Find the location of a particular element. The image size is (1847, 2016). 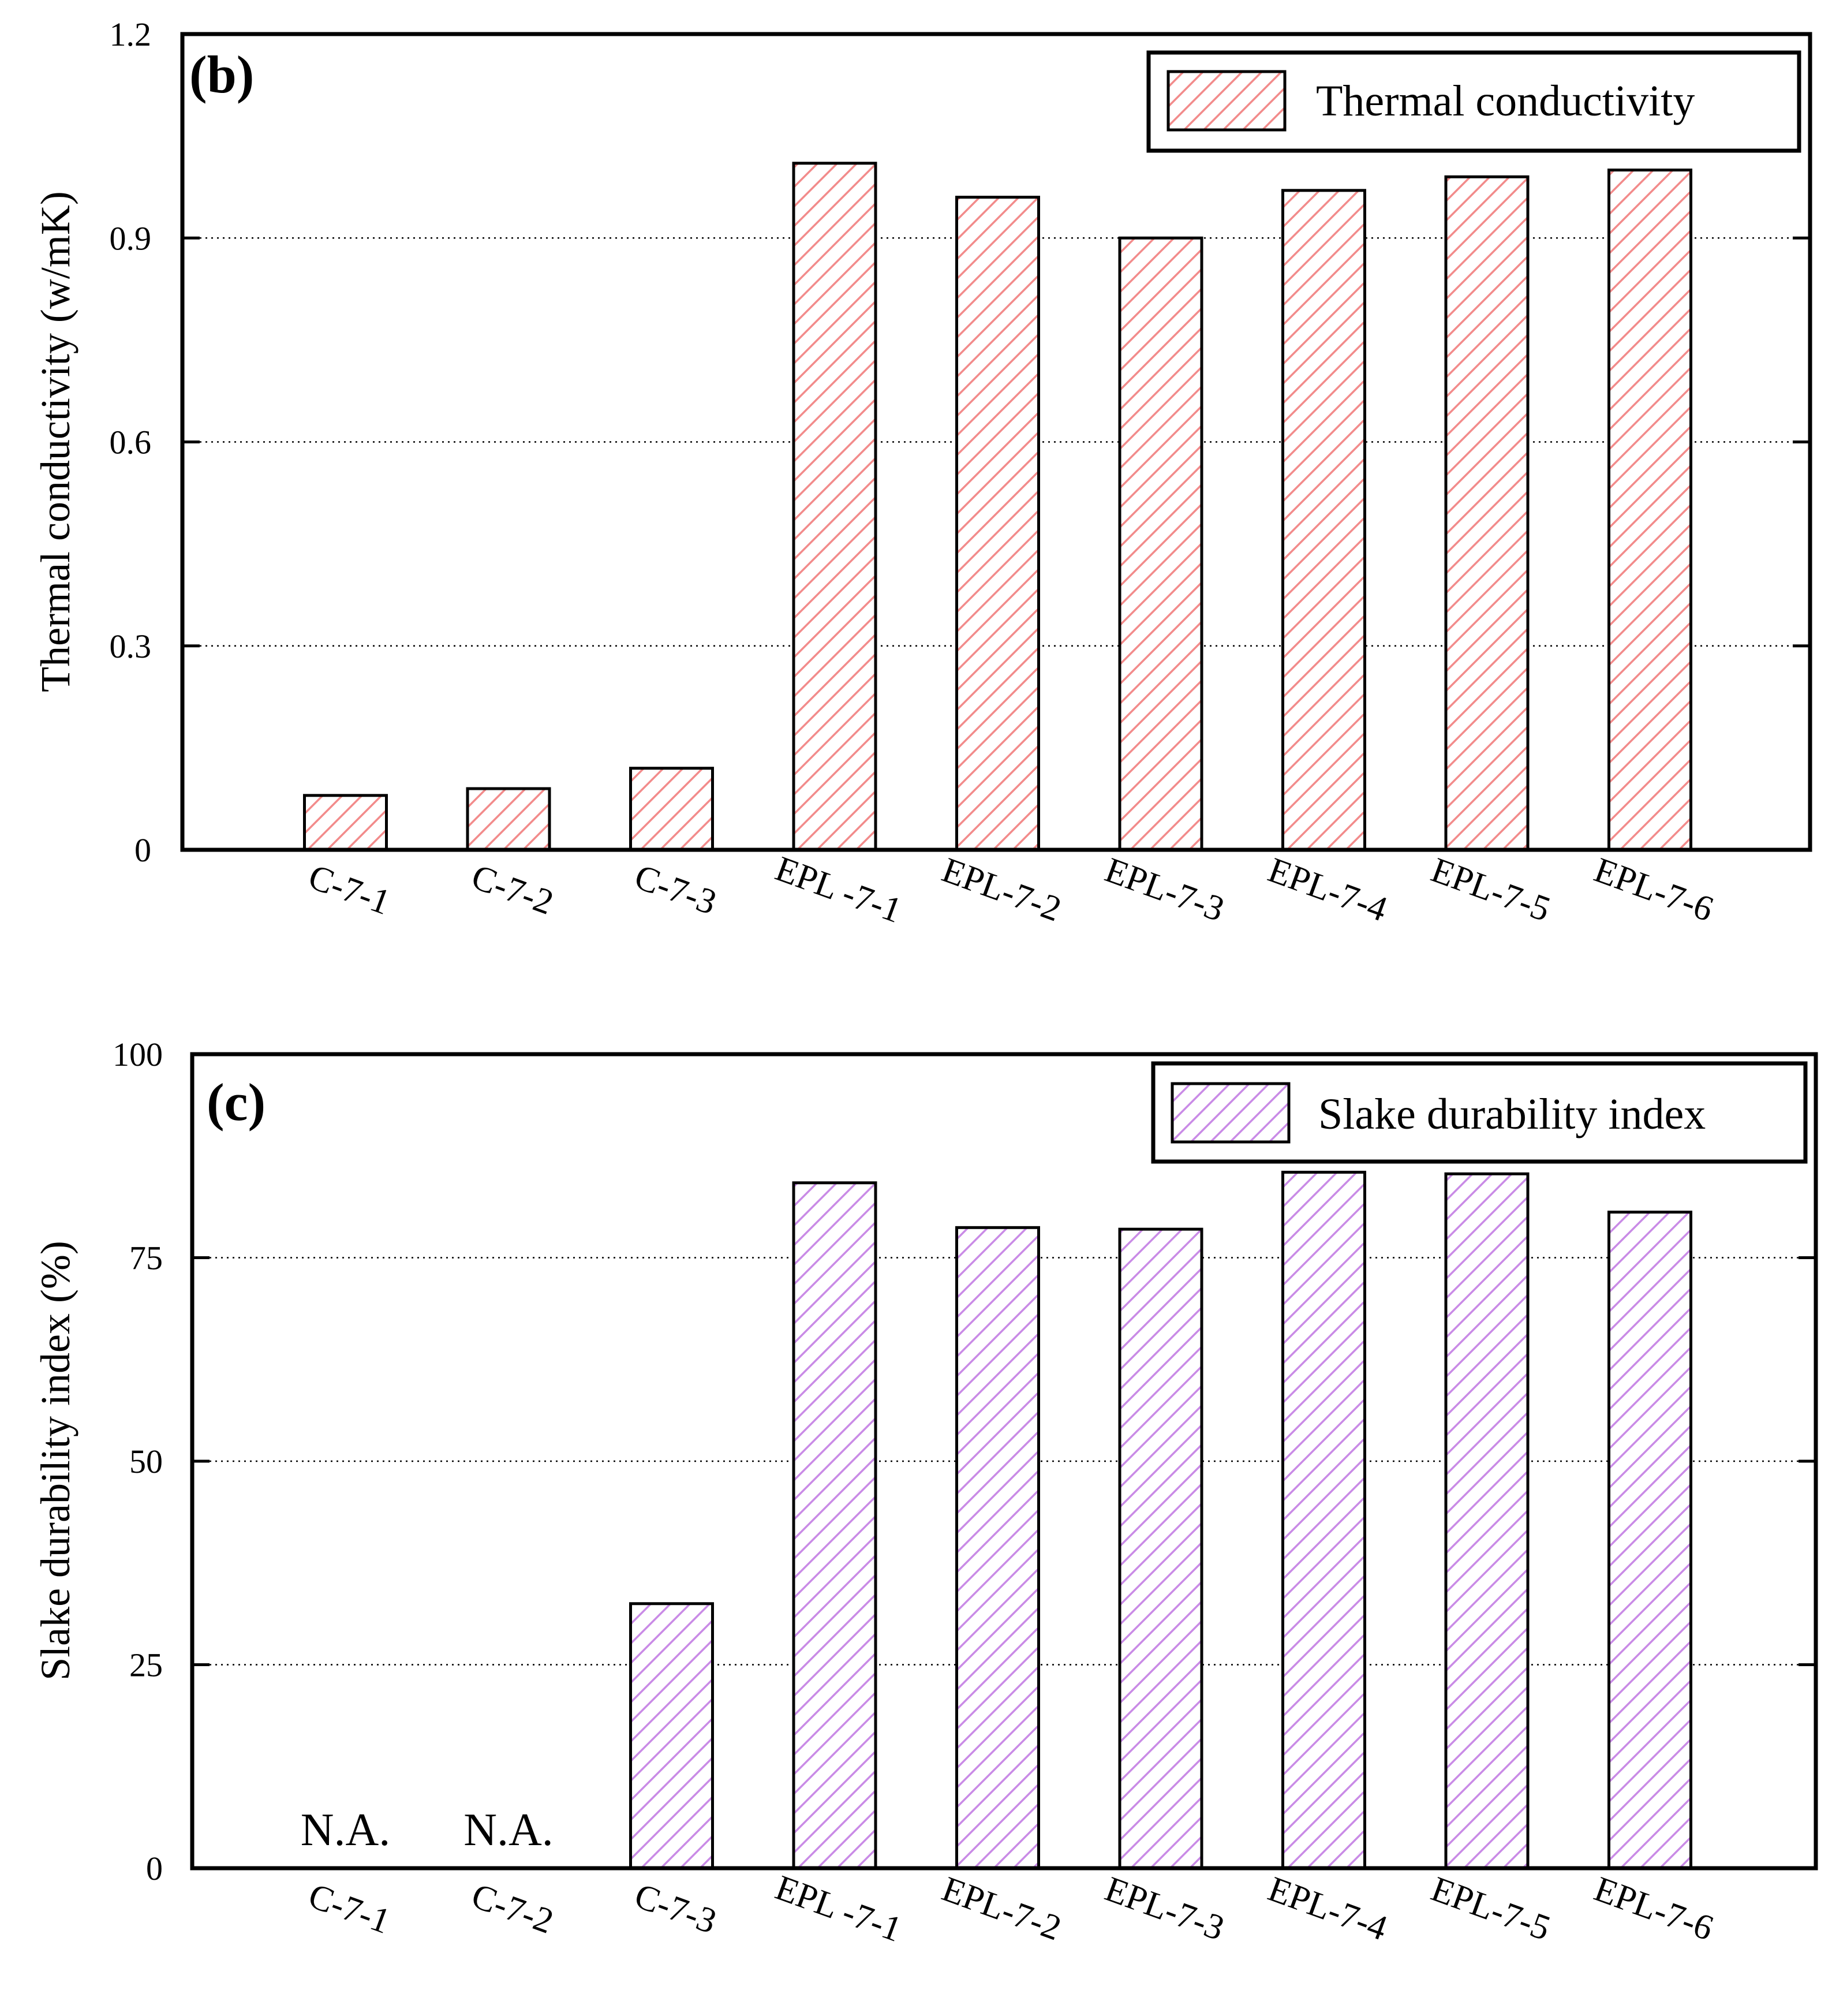

y-tick-labels: 0 0.3 0.6 0.9 1.2 is located at coordinates (131, 442).